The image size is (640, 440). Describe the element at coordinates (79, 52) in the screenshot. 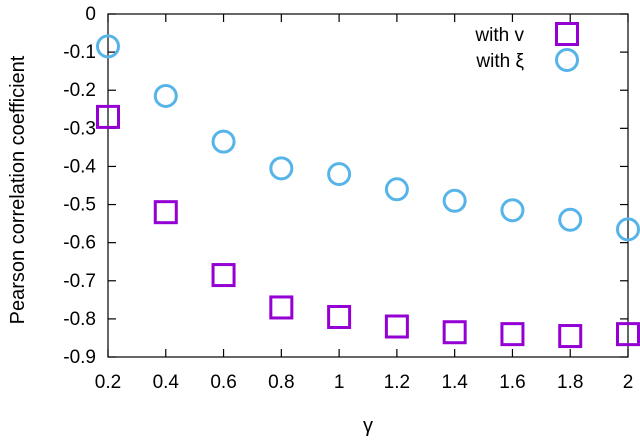

I see `y-tick-label: -0.1` at that location.